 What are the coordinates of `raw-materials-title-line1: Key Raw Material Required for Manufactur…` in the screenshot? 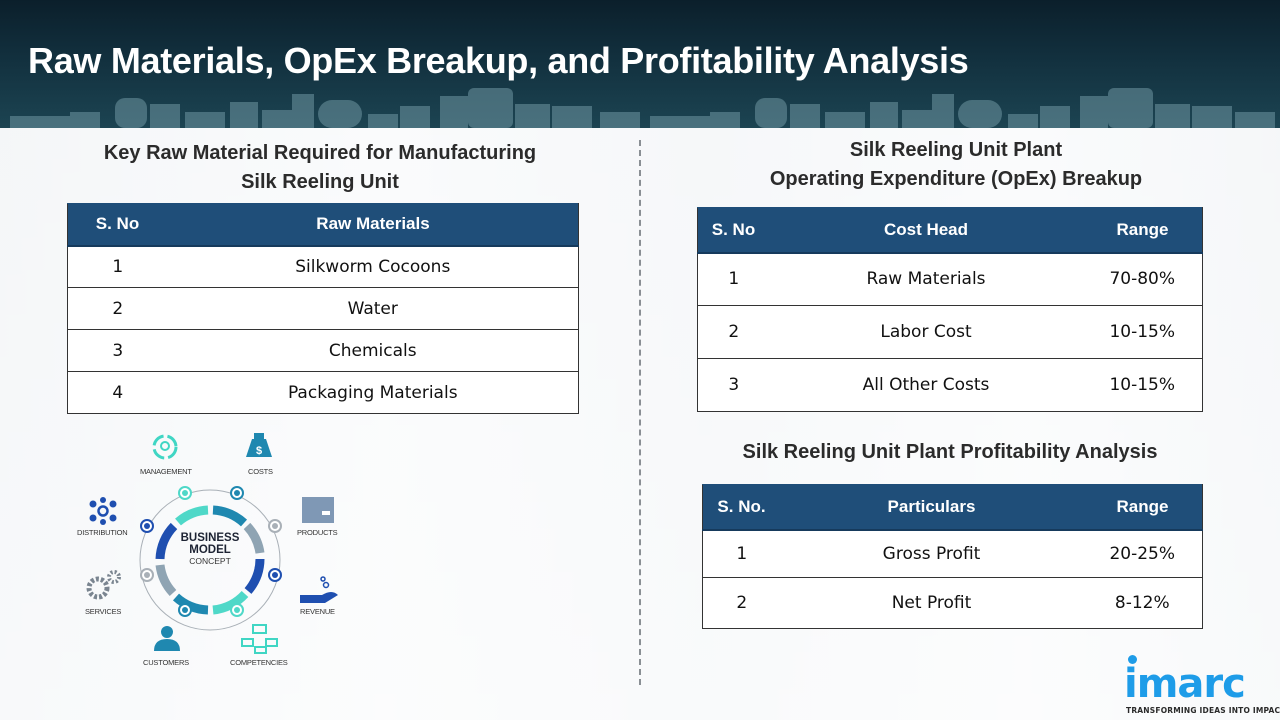 It's located at (320, 153).